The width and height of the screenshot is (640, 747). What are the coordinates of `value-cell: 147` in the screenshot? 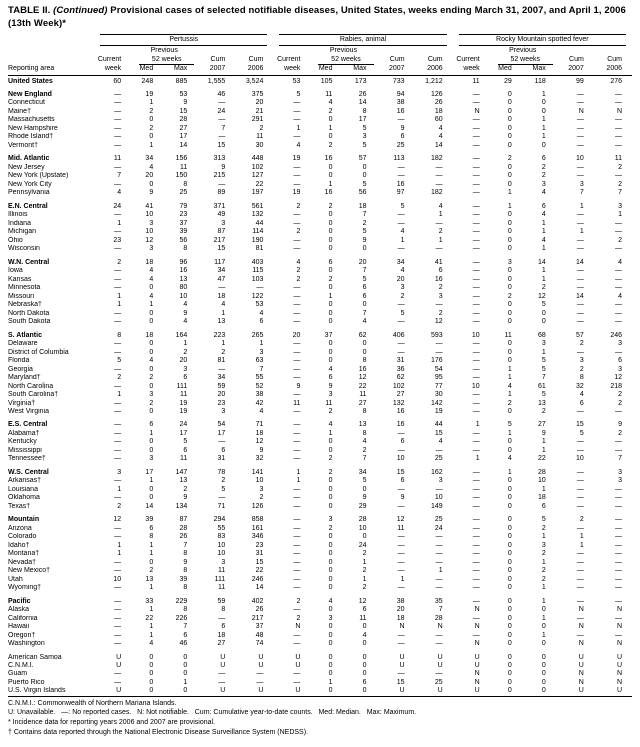 It's located at (181, 472).